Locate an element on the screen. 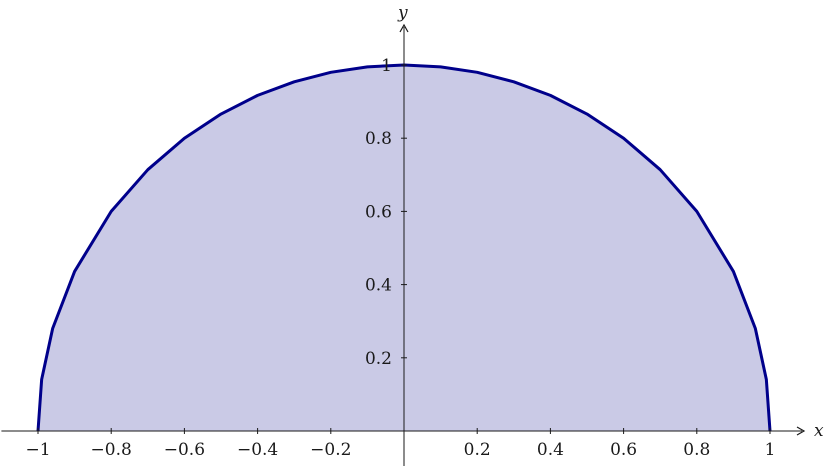 The image size is (834, 468). x-tick-label: 0.2 is located at coordinates (477, 450).